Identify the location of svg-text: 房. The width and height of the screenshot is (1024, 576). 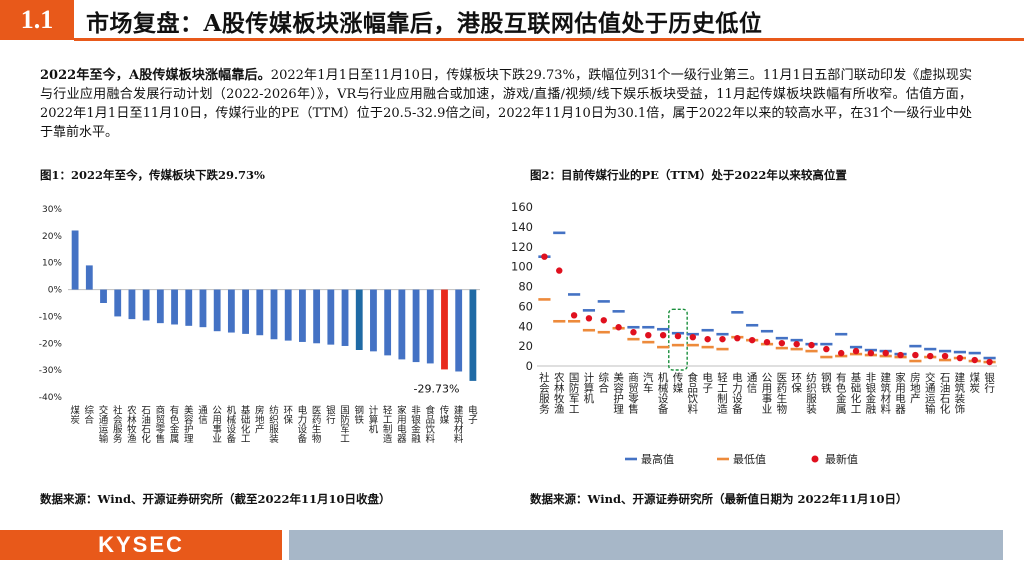
(915, 377).